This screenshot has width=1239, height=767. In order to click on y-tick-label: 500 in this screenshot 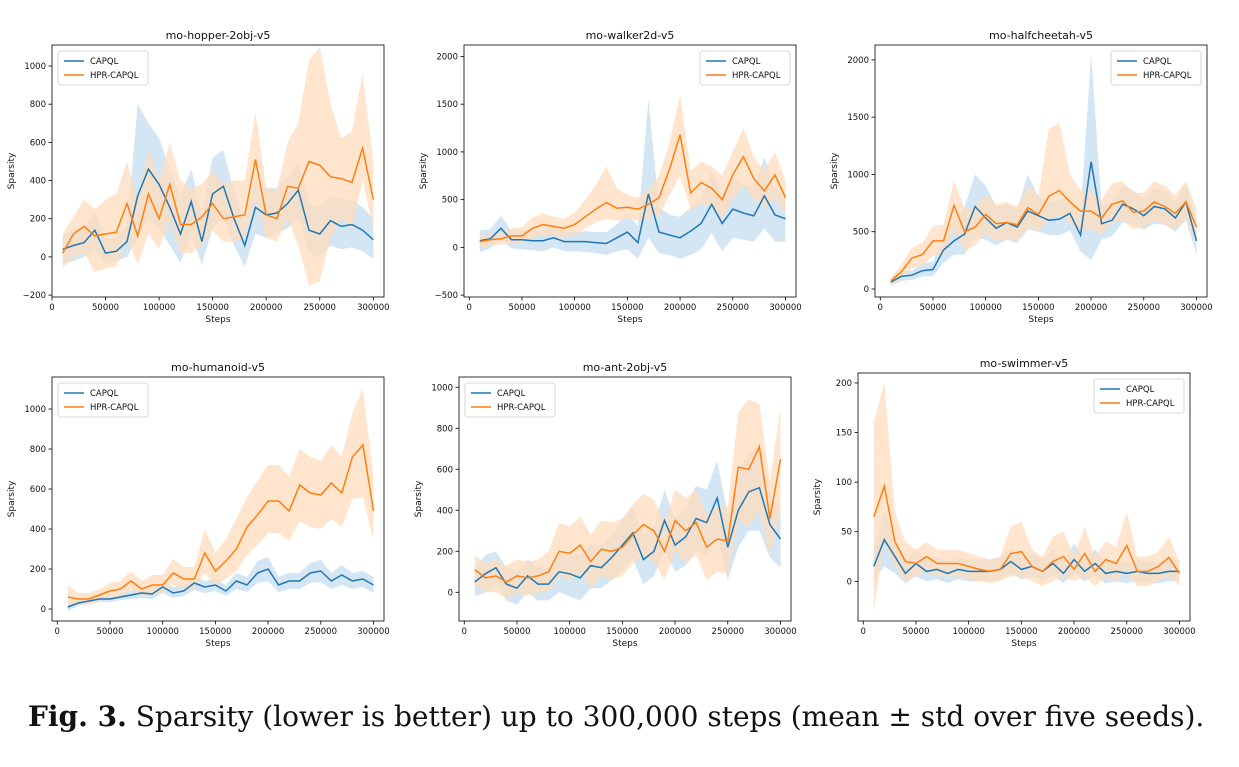, I will do `click(450, 201)`.